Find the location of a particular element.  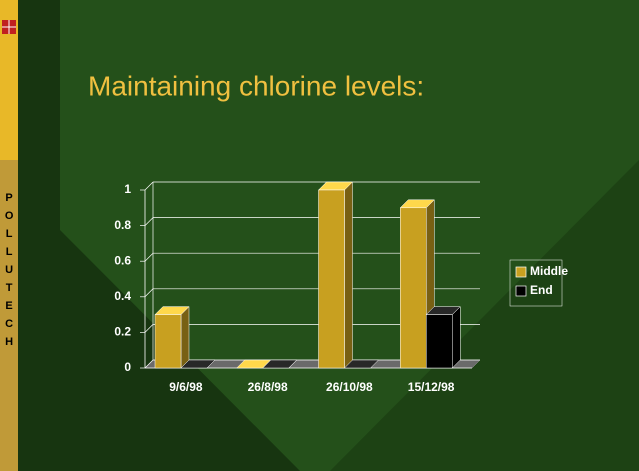

legend-box is located at coordinates (536, 283).